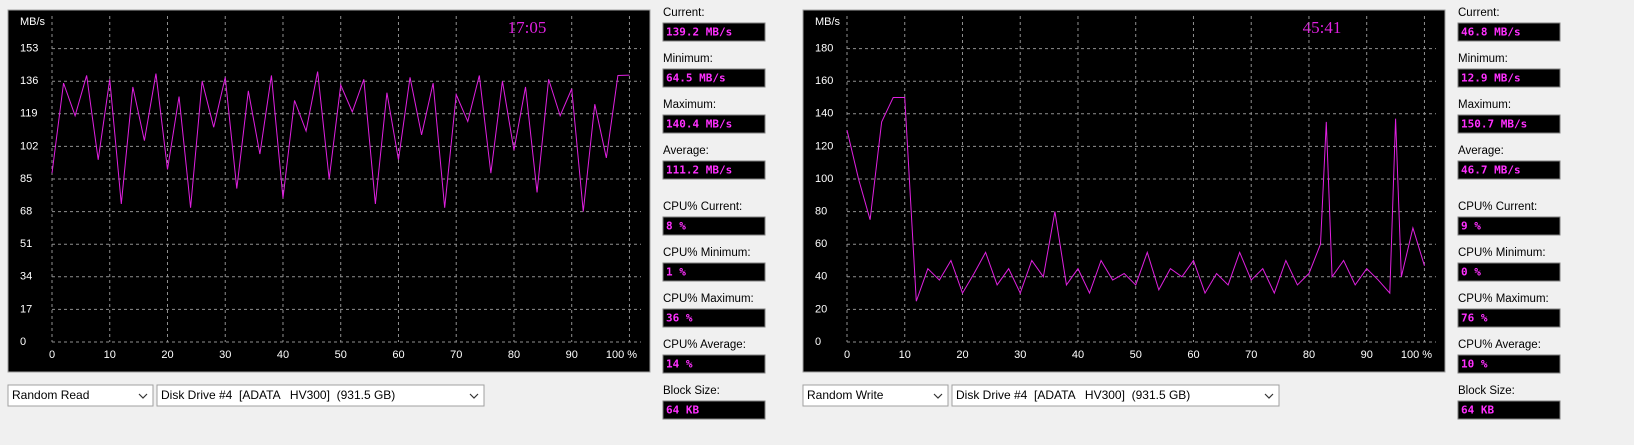  What do you see at coordinates (688, 59) in the screenshot?
I see `stat-label: Minimum:` at bounding box center [688, 59].